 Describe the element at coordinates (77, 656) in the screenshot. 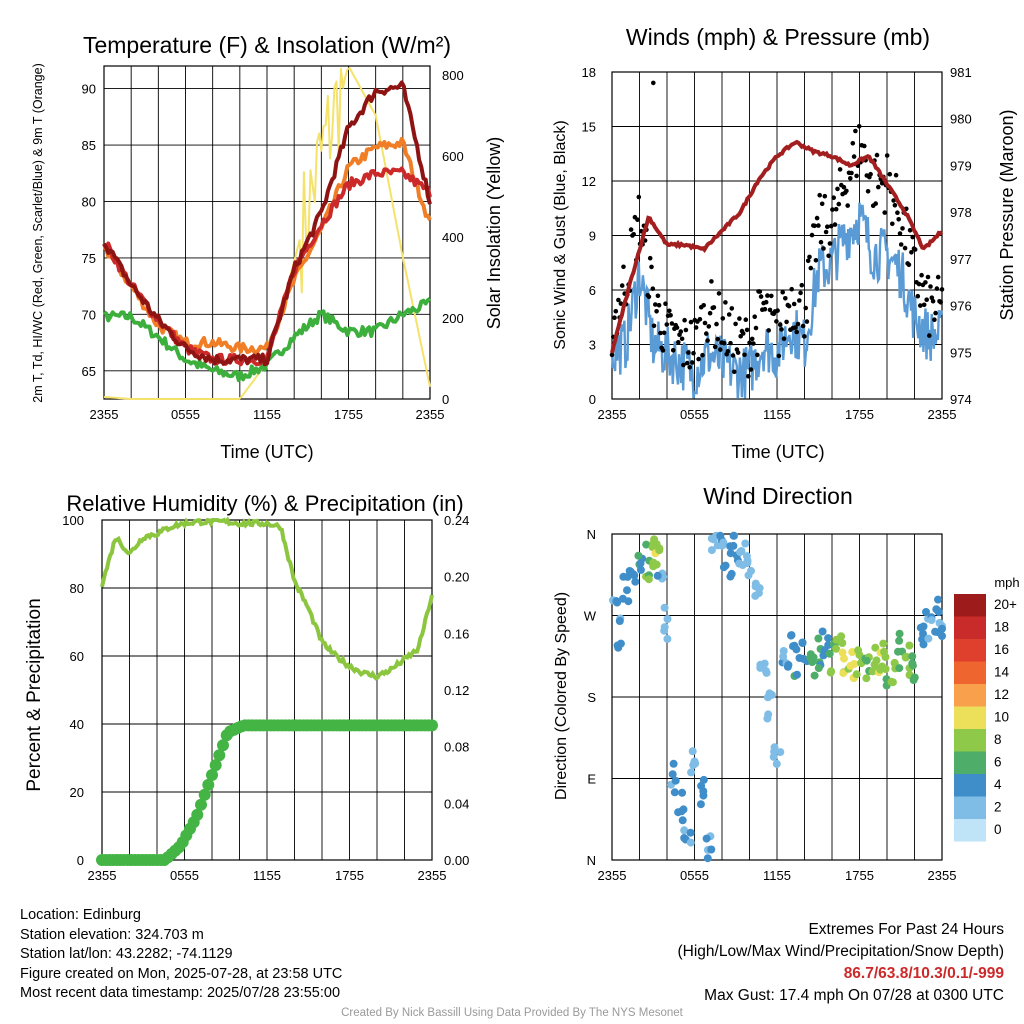

I see `rh-ytick-label: 60` at that location.